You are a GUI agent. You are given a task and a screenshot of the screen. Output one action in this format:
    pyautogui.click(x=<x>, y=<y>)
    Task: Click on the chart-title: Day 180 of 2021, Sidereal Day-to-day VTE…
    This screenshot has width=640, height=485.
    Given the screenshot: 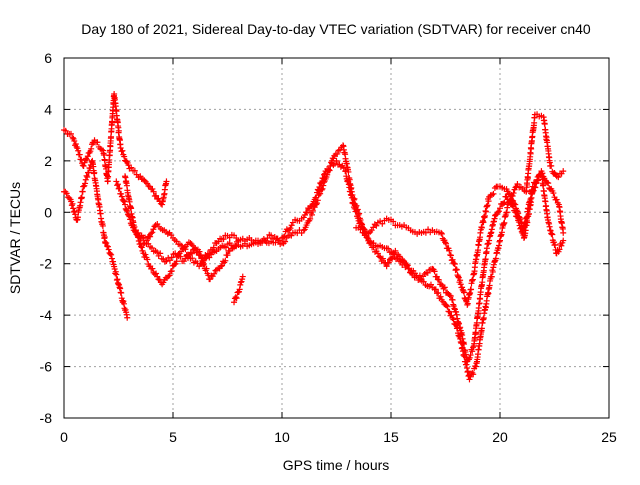 What is the action you would take?
    pyautogui.click(x=336, y=29)
    